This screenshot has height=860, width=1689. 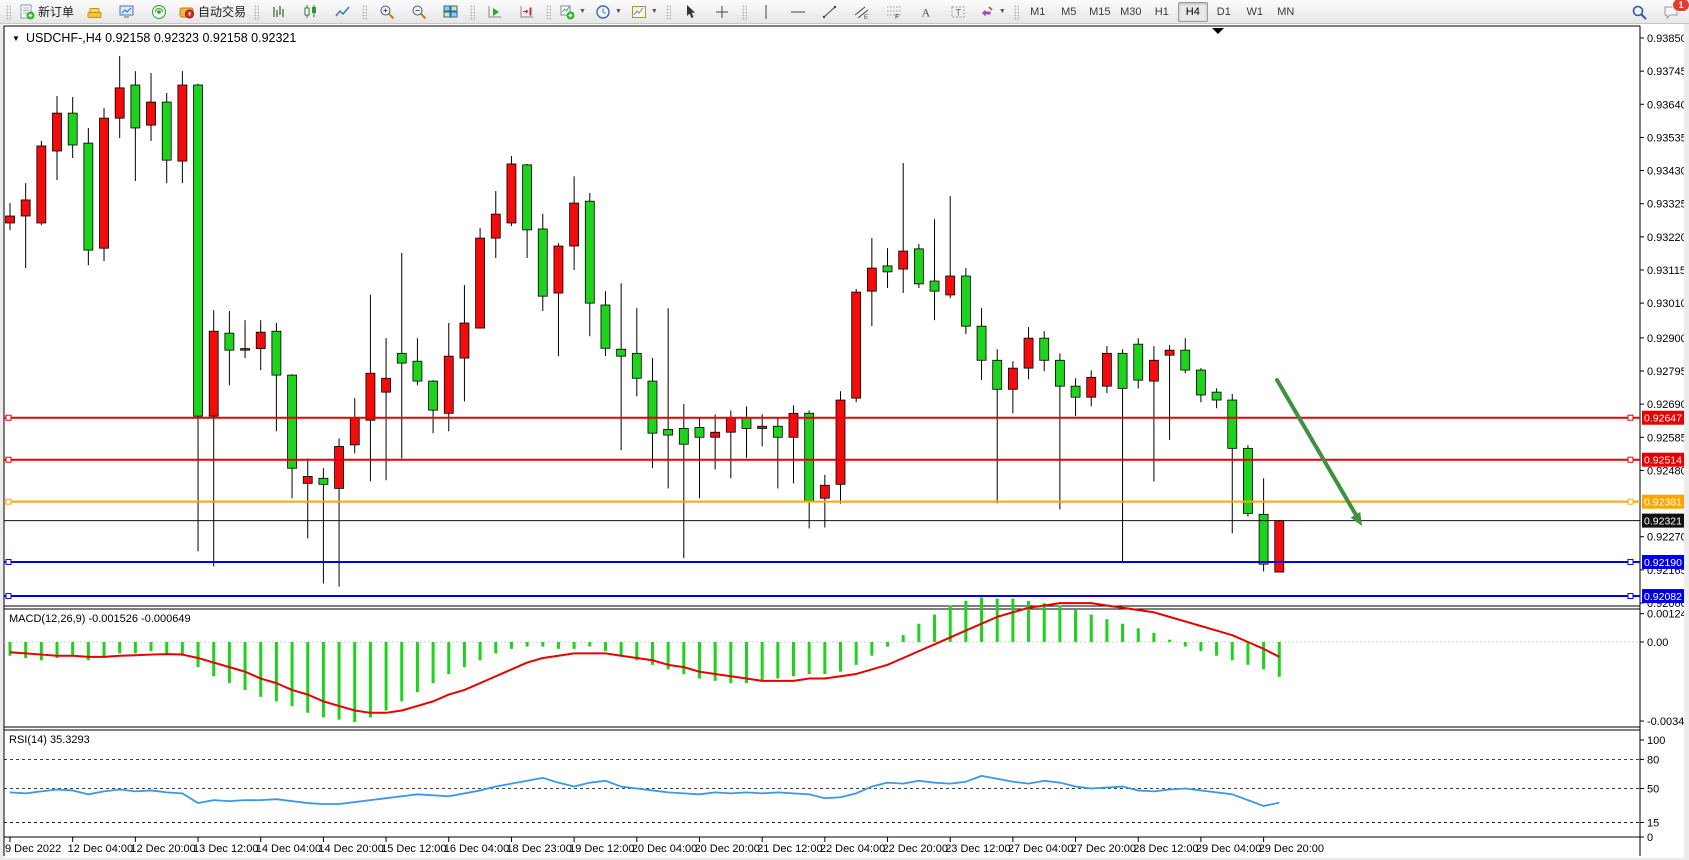 I want to click on timeframe-m30-button: M30, so click(x=1131, y=11).